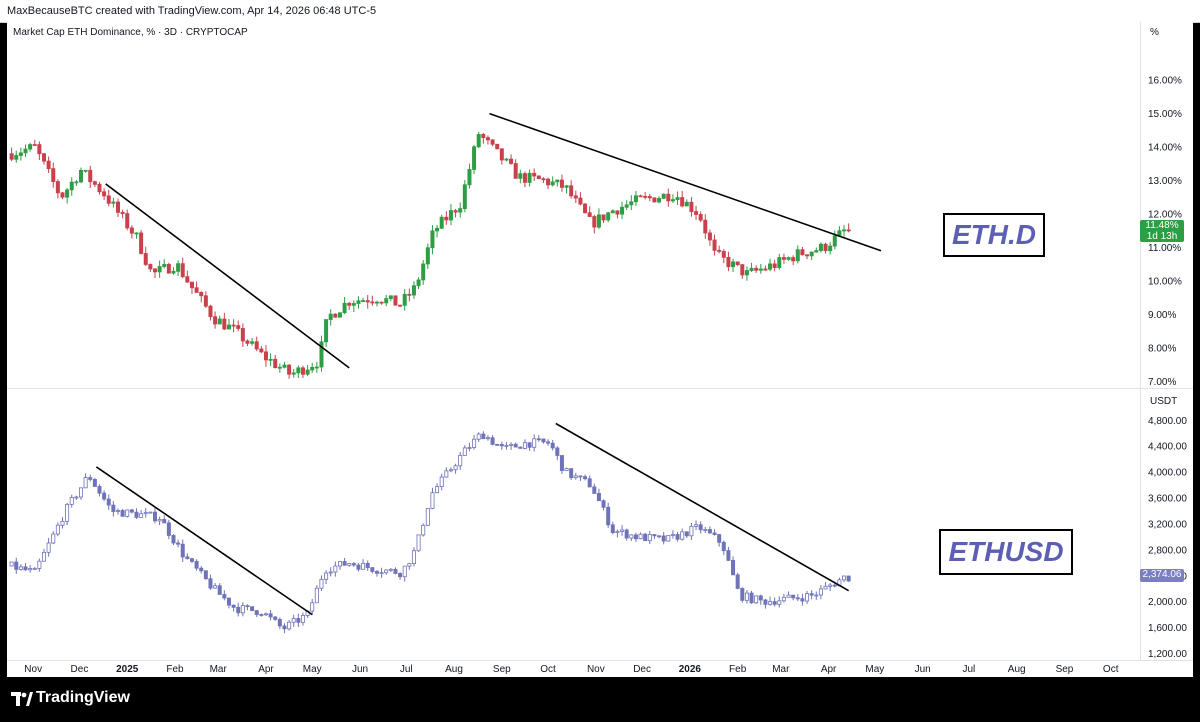 Image resolution: width=1200 pixels, height=722 pixels. I want to click on usd-y-tick-label: 3,200.00, so click(1167, 524).